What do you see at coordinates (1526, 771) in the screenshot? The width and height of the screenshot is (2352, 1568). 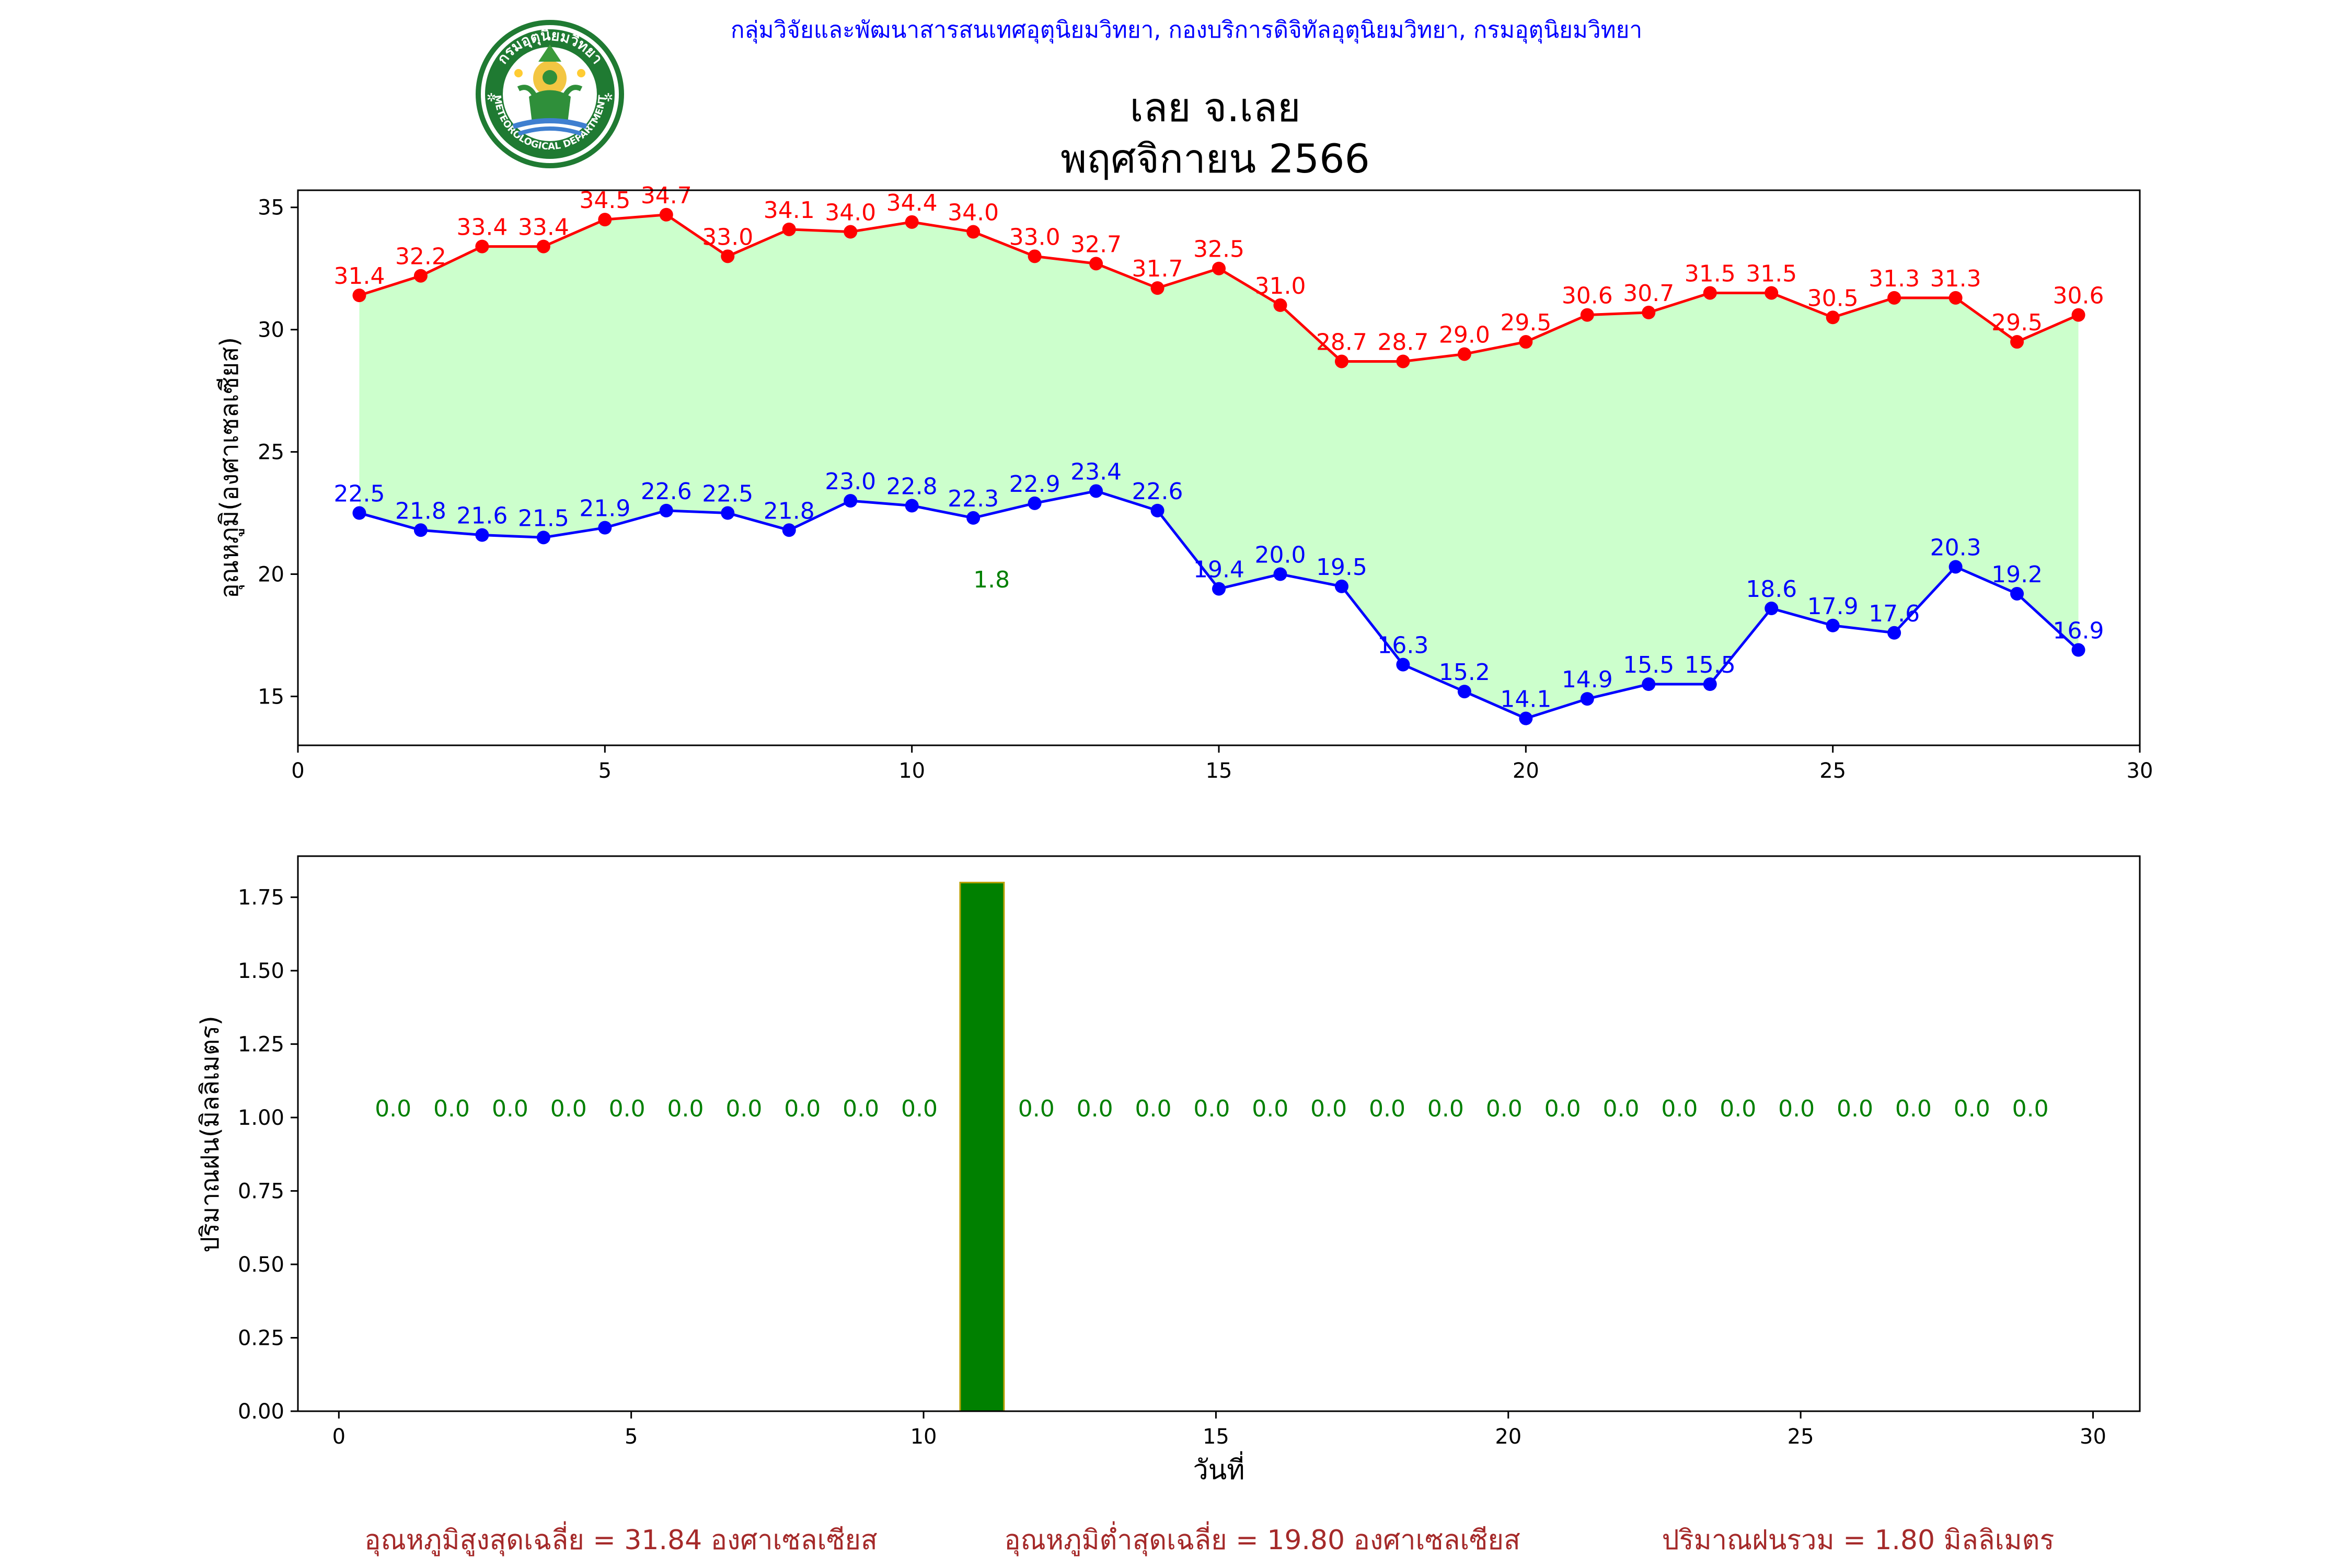 I see `temperature-x-tick-label: 20` at bounding box center [1526, 771].